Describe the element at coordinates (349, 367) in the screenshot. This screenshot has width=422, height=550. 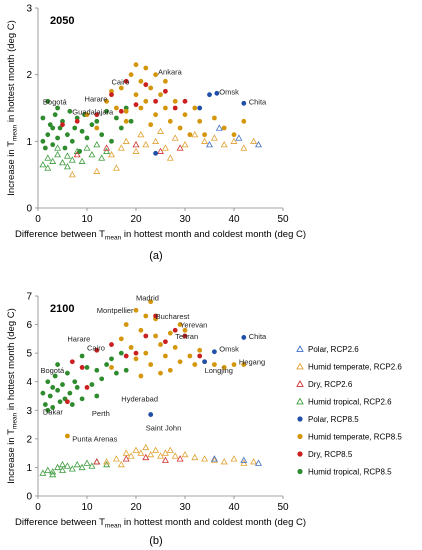
I see `legend-item-humid-temperate-rcp2-6: Humid temperate, RCP2.6` at that location.